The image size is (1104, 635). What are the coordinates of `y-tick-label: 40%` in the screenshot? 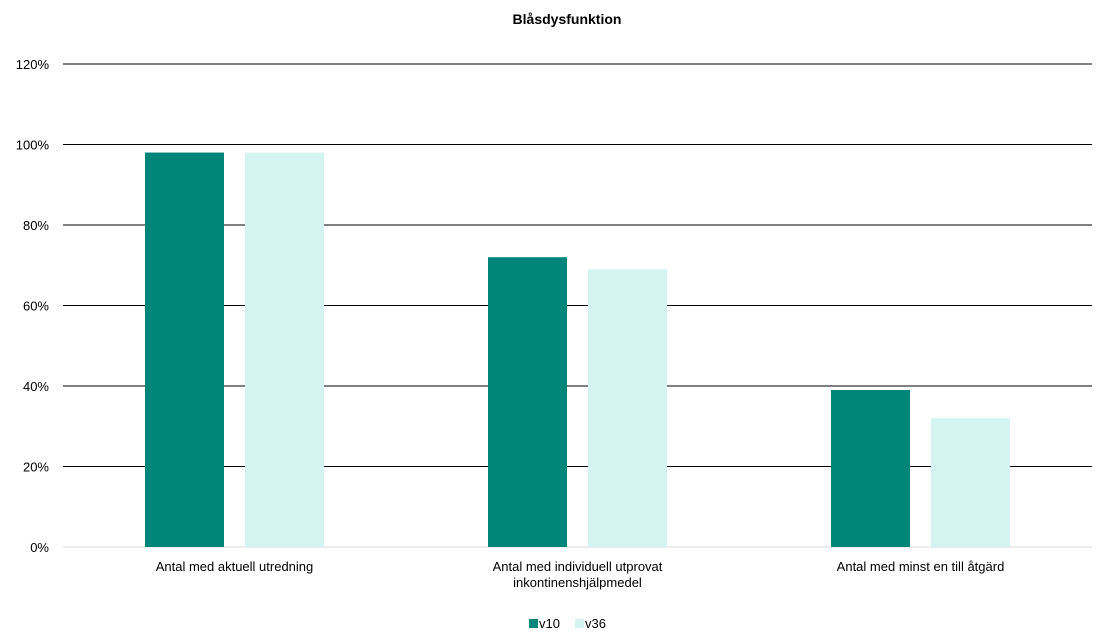 It's located at (36, 386).